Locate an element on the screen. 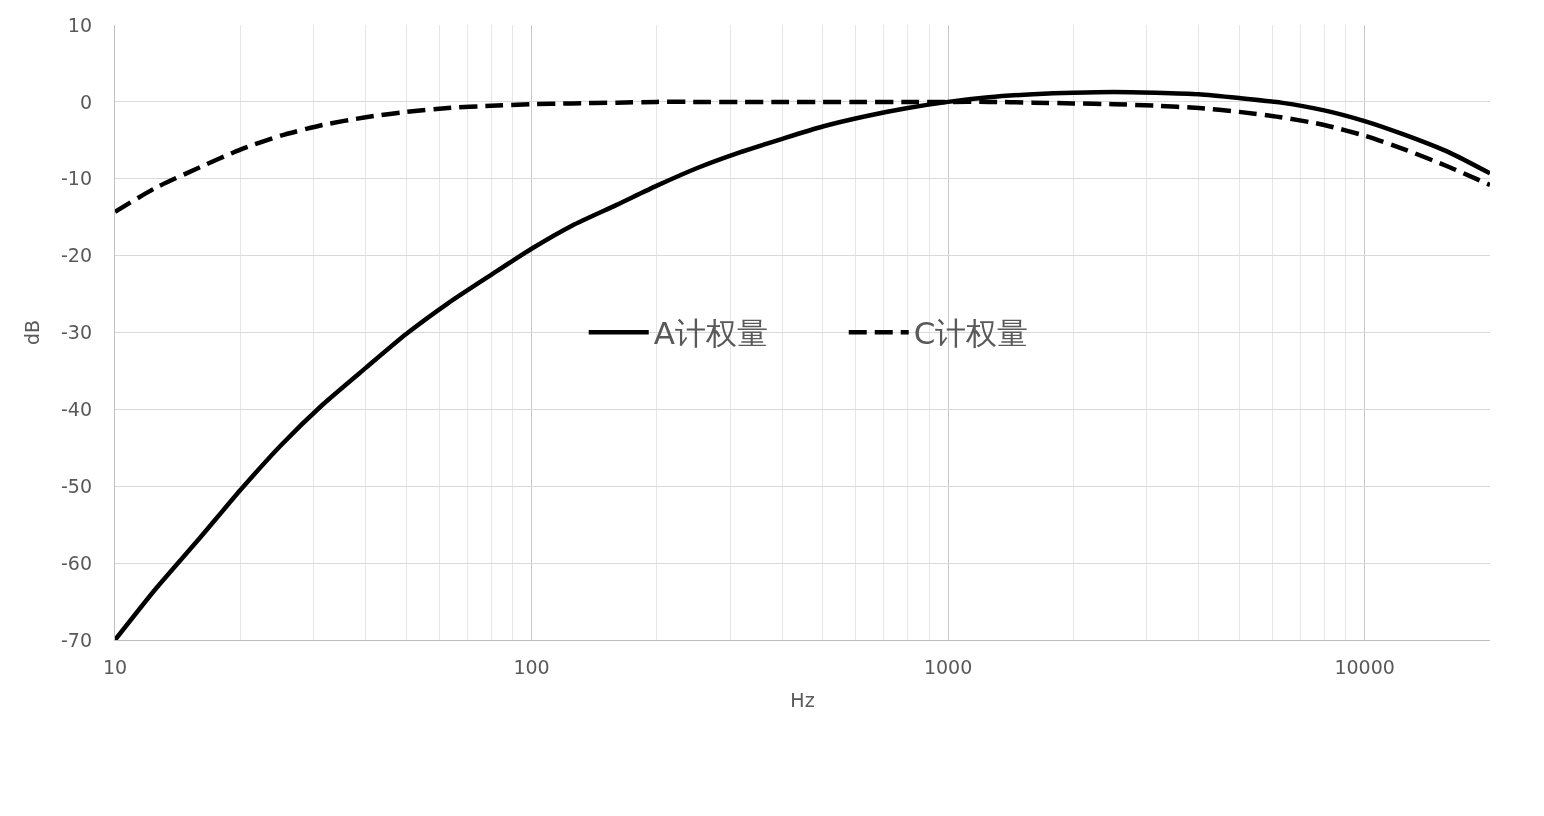  legend-label: A计权量 is located at coordinates (710, 333).